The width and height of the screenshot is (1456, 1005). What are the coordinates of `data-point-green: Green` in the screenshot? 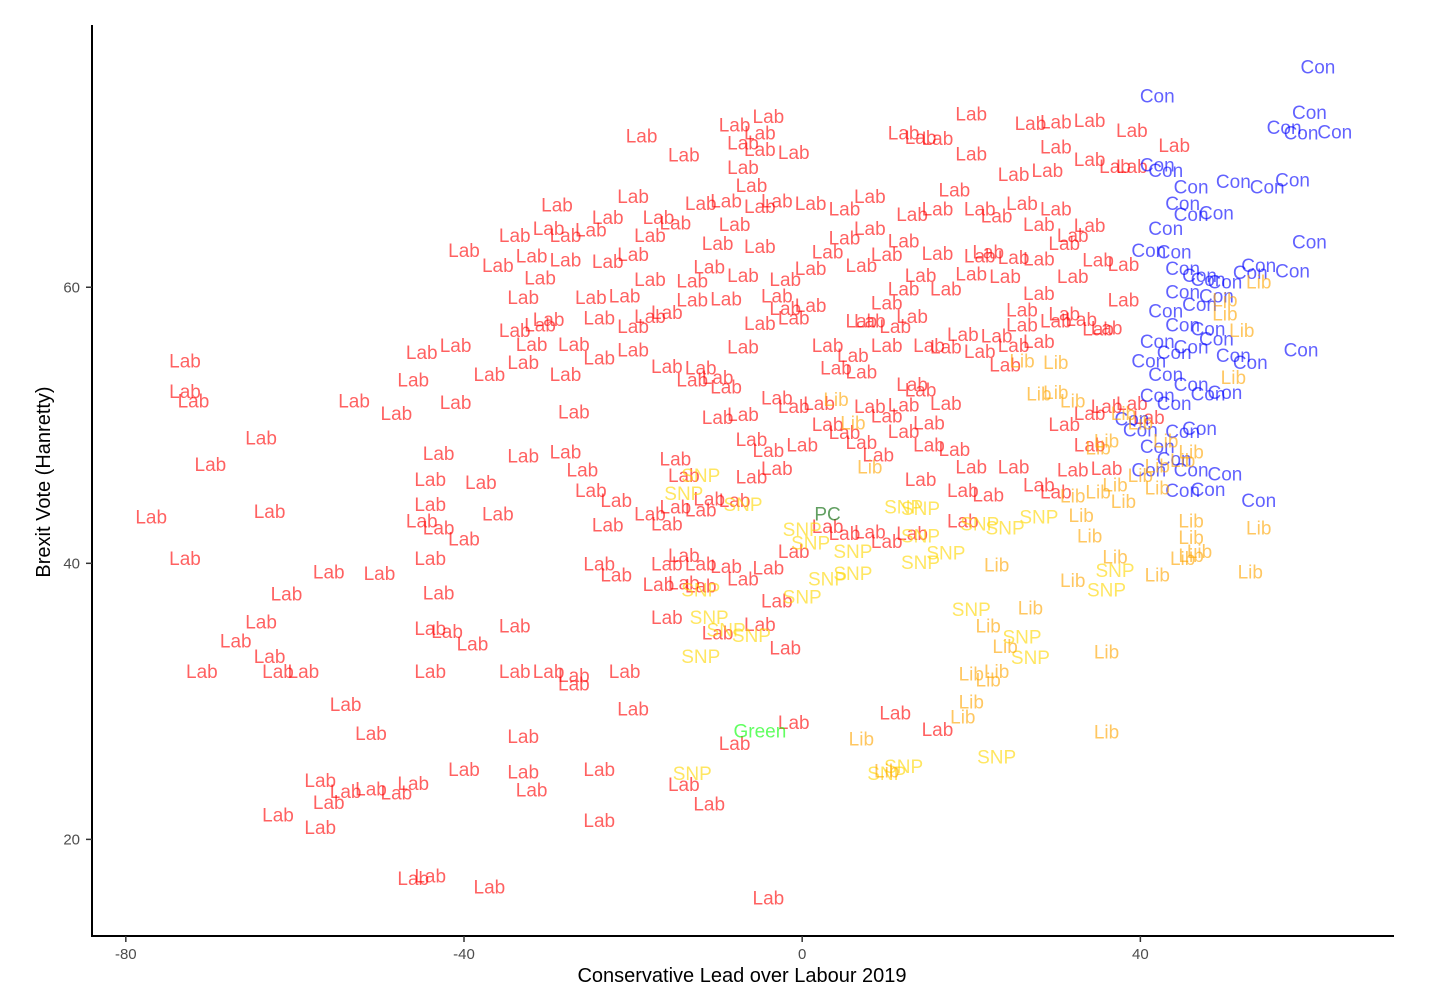 It's located at (760, 731).